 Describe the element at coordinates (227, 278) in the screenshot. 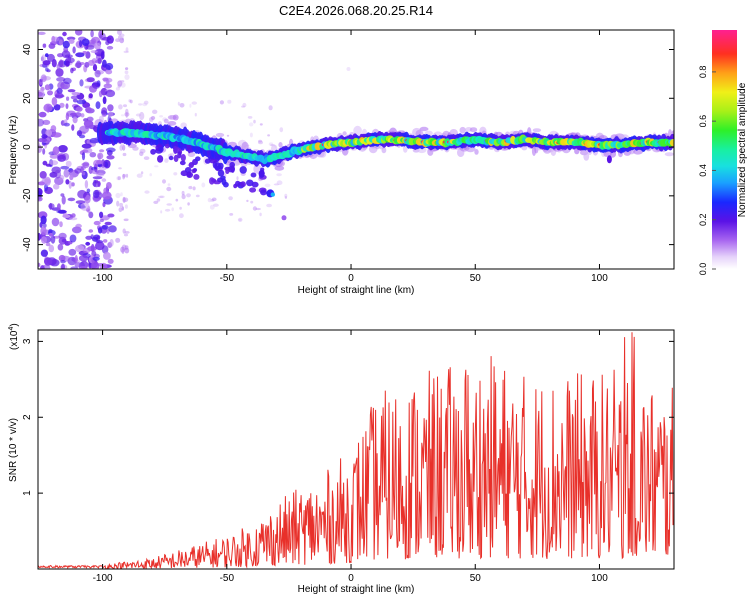

I see `spectrogram-x-tick-label: -50` at that location.